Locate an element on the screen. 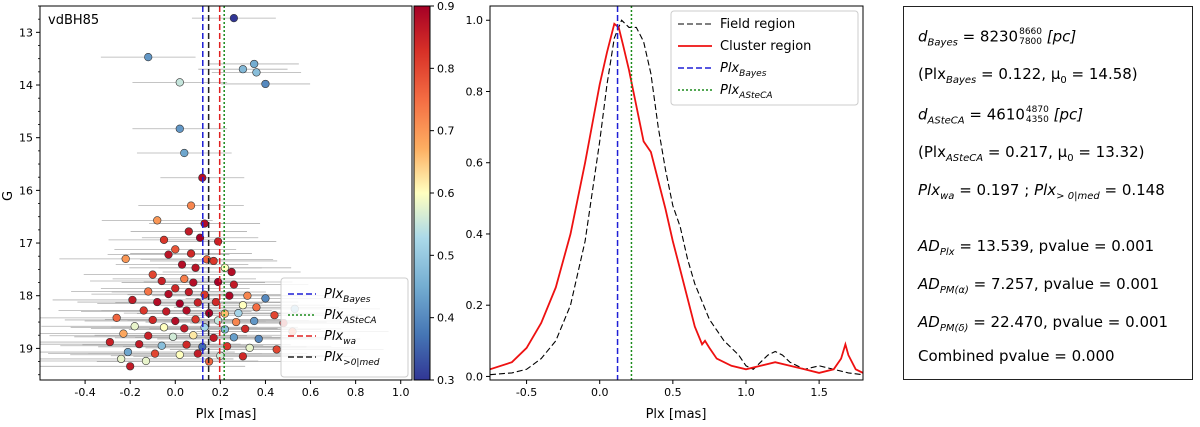 The height and width of the screenshot is (427, 1200). stat-ad-plx-value: = 13.539, pvalue = 0.001 is located at coordinates (1057, 246).